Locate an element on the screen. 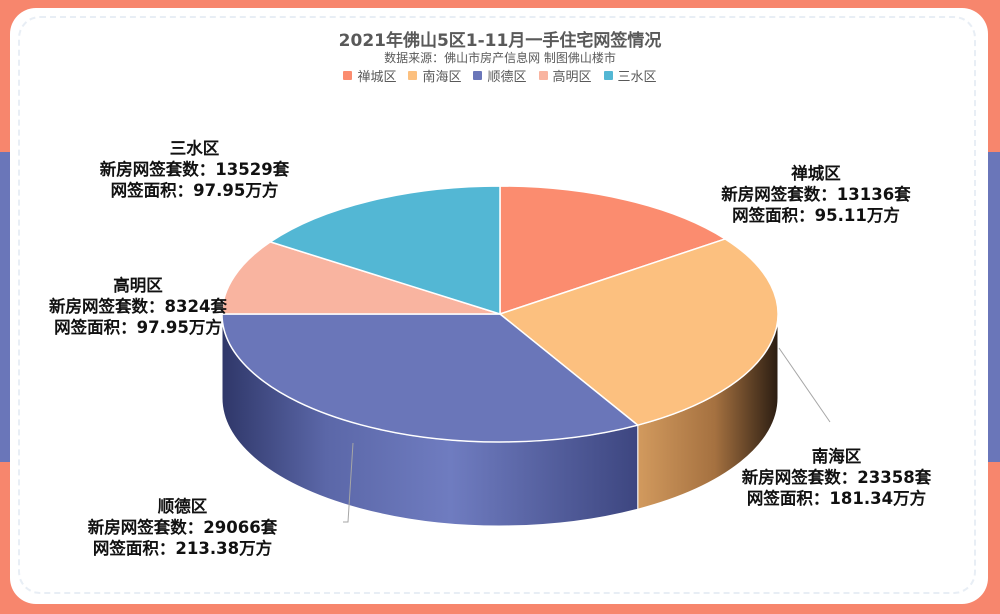  label-area: 网签面积：95.11万方 is located at coordinates (816, 215).